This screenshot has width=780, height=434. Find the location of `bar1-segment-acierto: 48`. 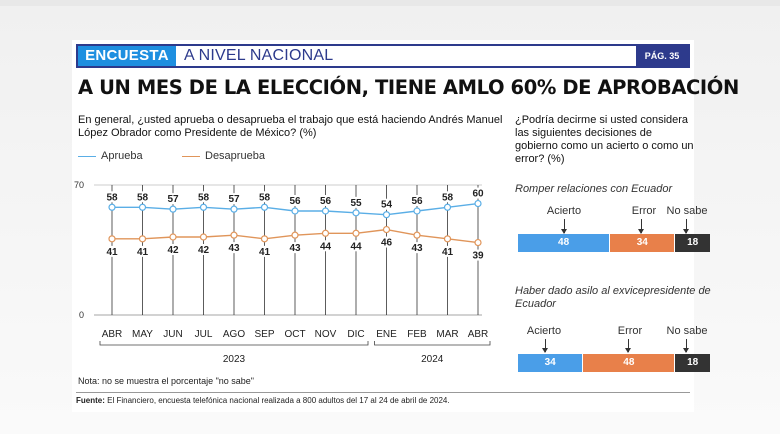

bar1-segment-acierto: 48 is located at coordinates (564, 243).